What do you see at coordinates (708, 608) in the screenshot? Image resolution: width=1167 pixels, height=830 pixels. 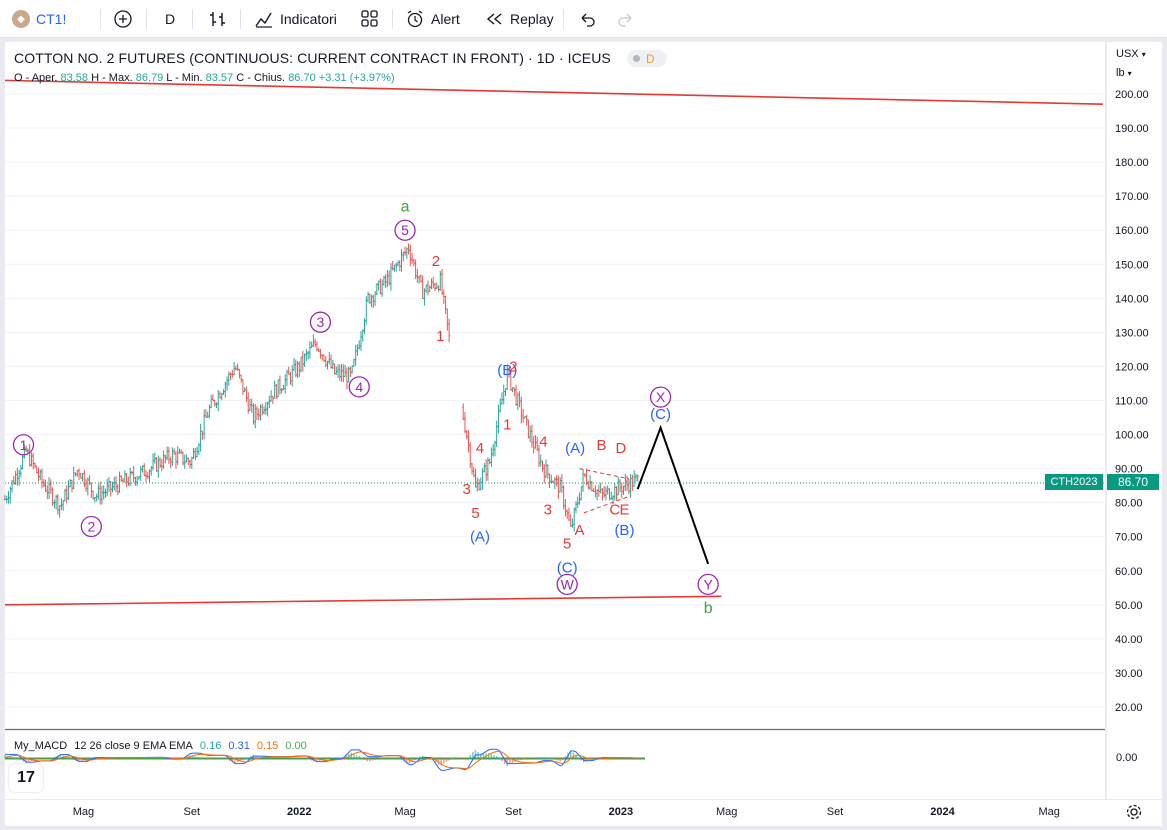 I see `wave-label: b` at bounding box center [708, 608].